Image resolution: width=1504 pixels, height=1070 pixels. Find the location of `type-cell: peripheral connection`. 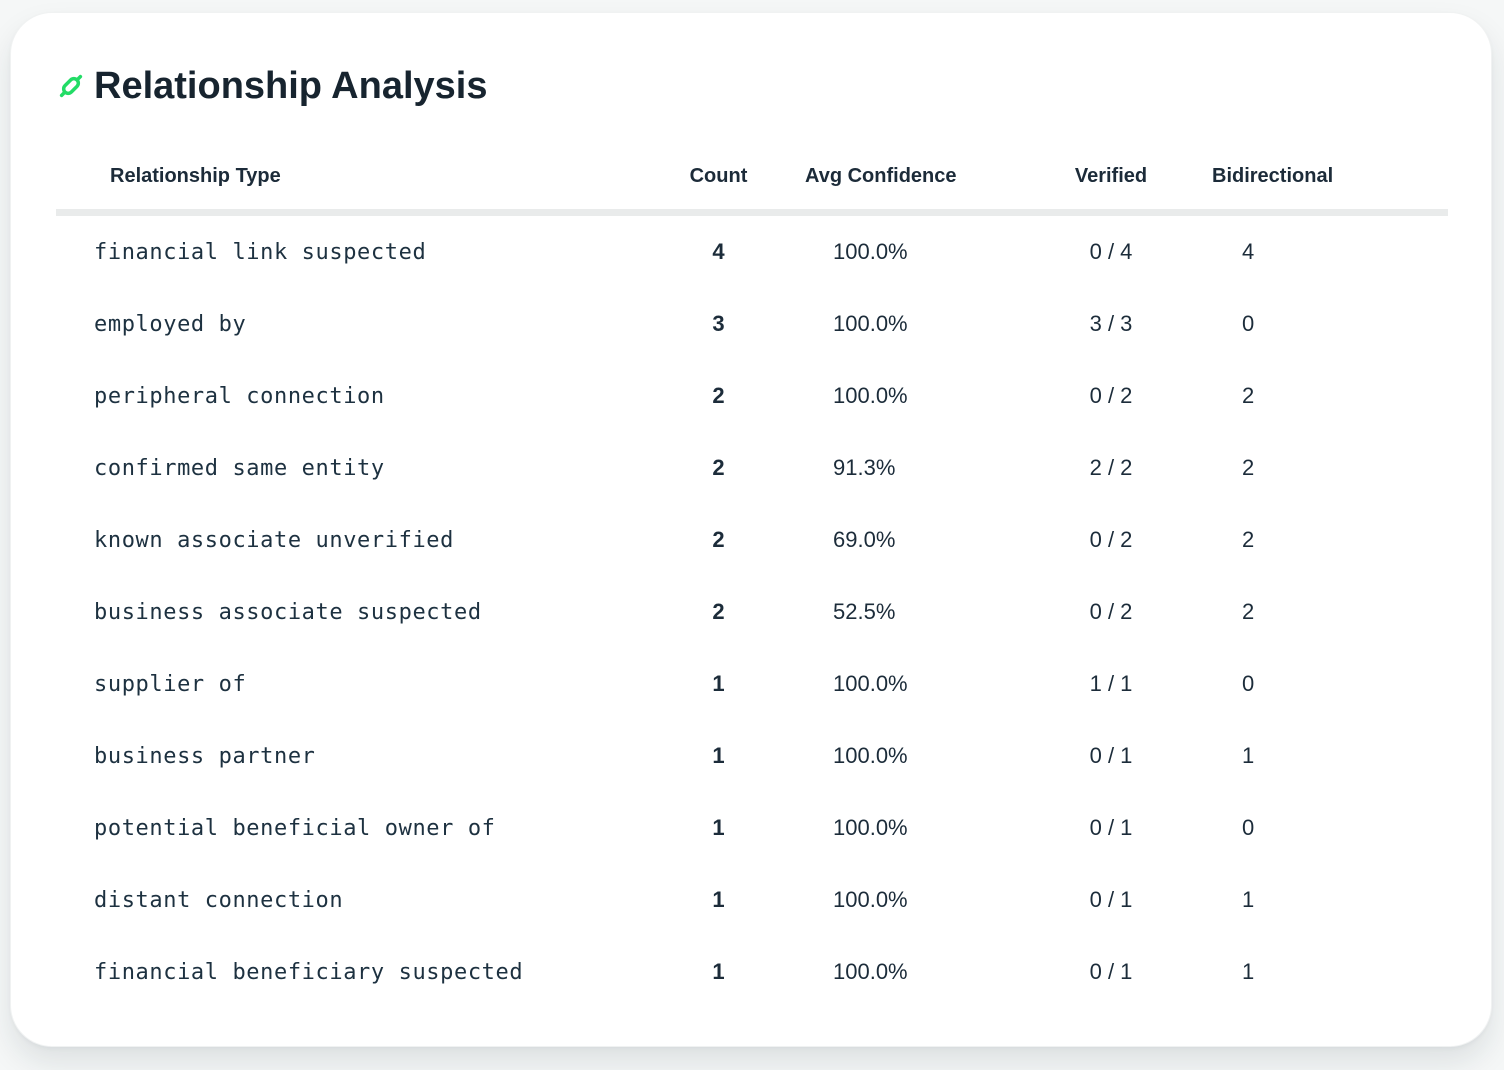

type-cell: peripheral connection is located at coordinates (239, 396).